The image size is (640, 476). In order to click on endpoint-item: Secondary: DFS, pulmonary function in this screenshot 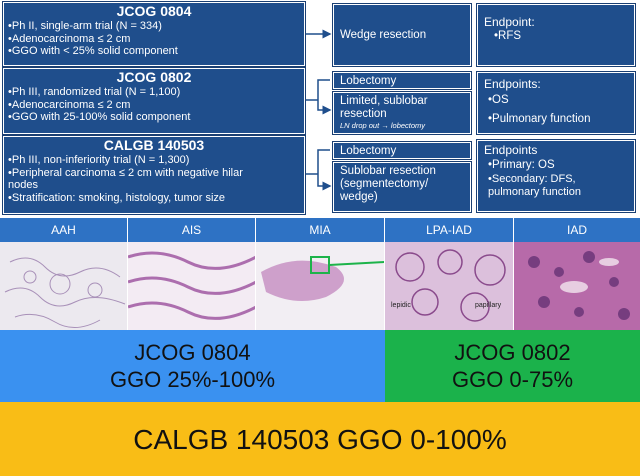, I will do `click(558, 186)`.